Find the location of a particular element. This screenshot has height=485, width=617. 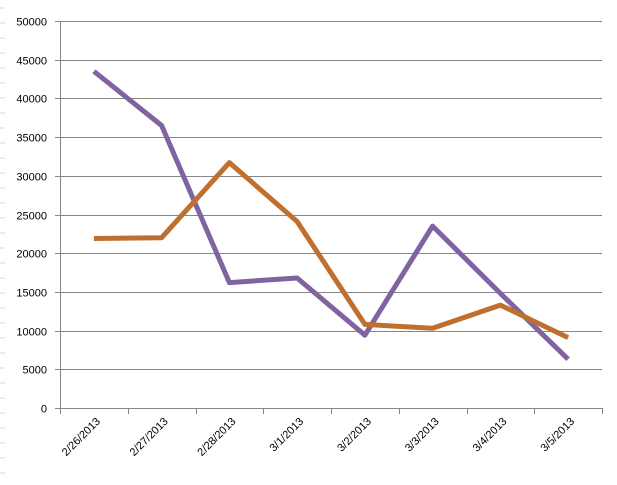

y-tick-label: 35000 is located at coordinates (31, 139).